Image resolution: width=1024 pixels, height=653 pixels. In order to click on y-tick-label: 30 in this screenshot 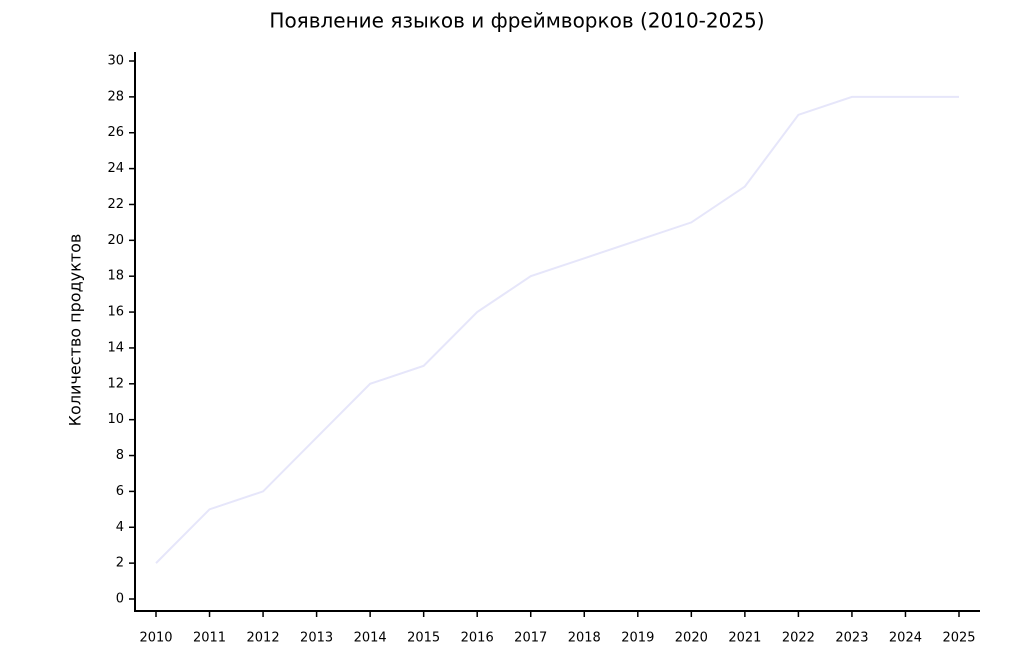, I will do `click(115, 61)`.